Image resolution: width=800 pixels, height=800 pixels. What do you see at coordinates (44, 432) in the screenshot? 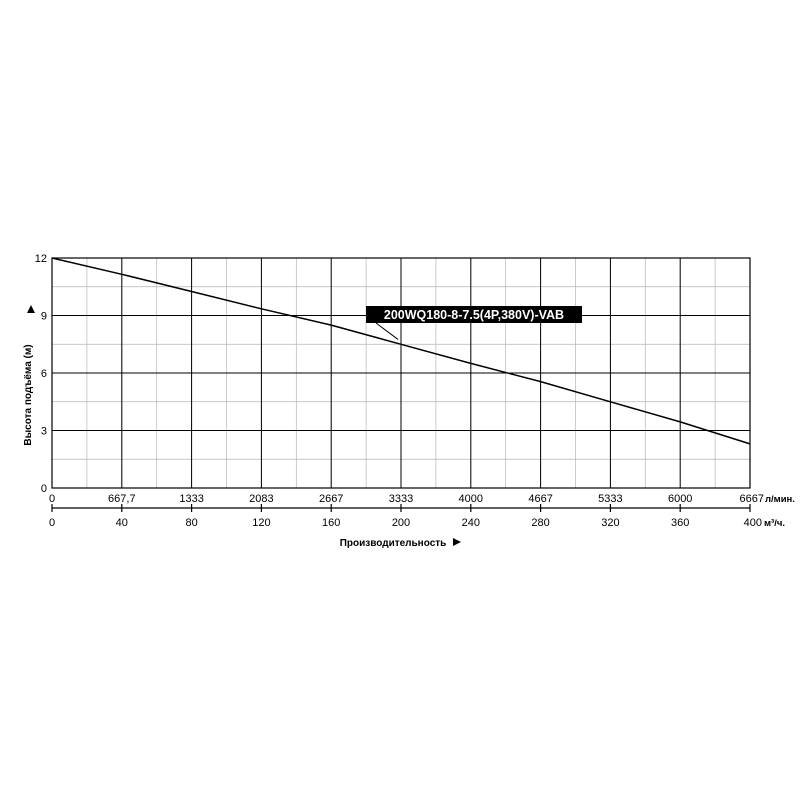
I see `y-tick-label: 3` at bounding box center [44, 432].